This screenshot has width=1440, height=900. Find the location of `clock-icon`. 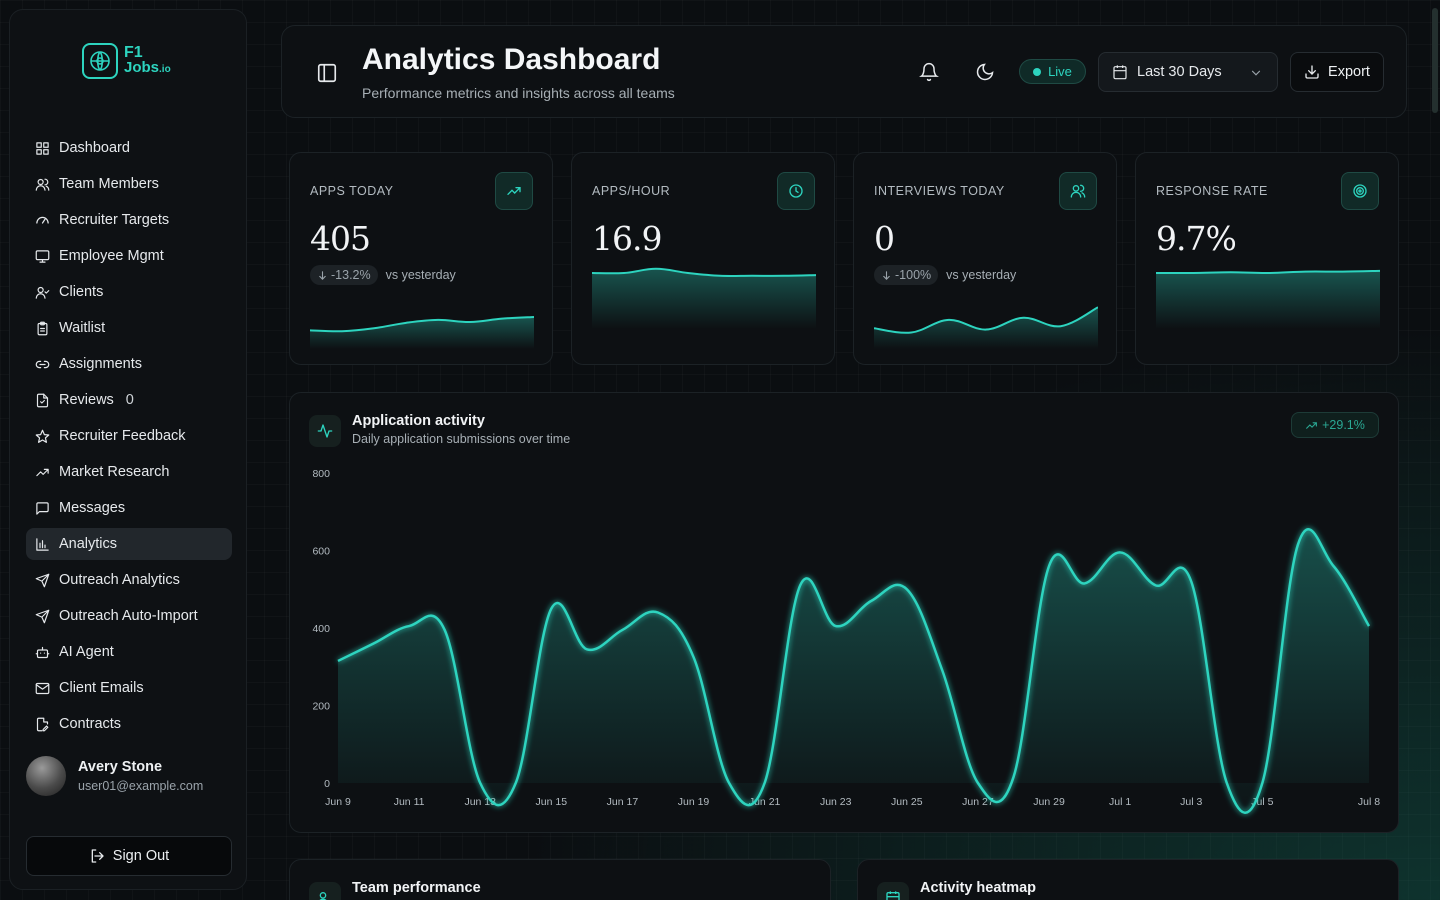

clock-icon is located at coordinates (796, 191).